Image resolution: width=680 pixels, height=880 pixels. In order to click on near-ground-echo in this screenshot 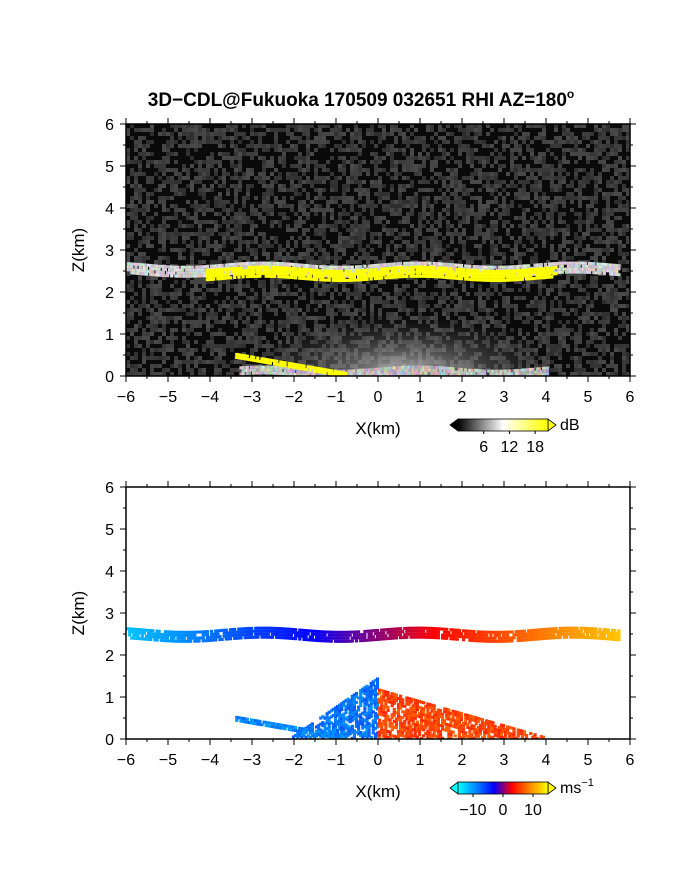, I will do `click(394, 370)`.